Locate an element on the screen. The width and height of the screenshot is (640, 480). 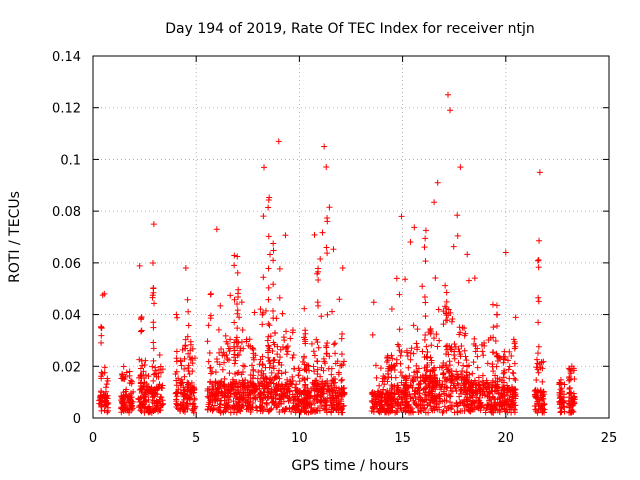
y-tick-label: 0.12 is located at coordinates (66, 109).